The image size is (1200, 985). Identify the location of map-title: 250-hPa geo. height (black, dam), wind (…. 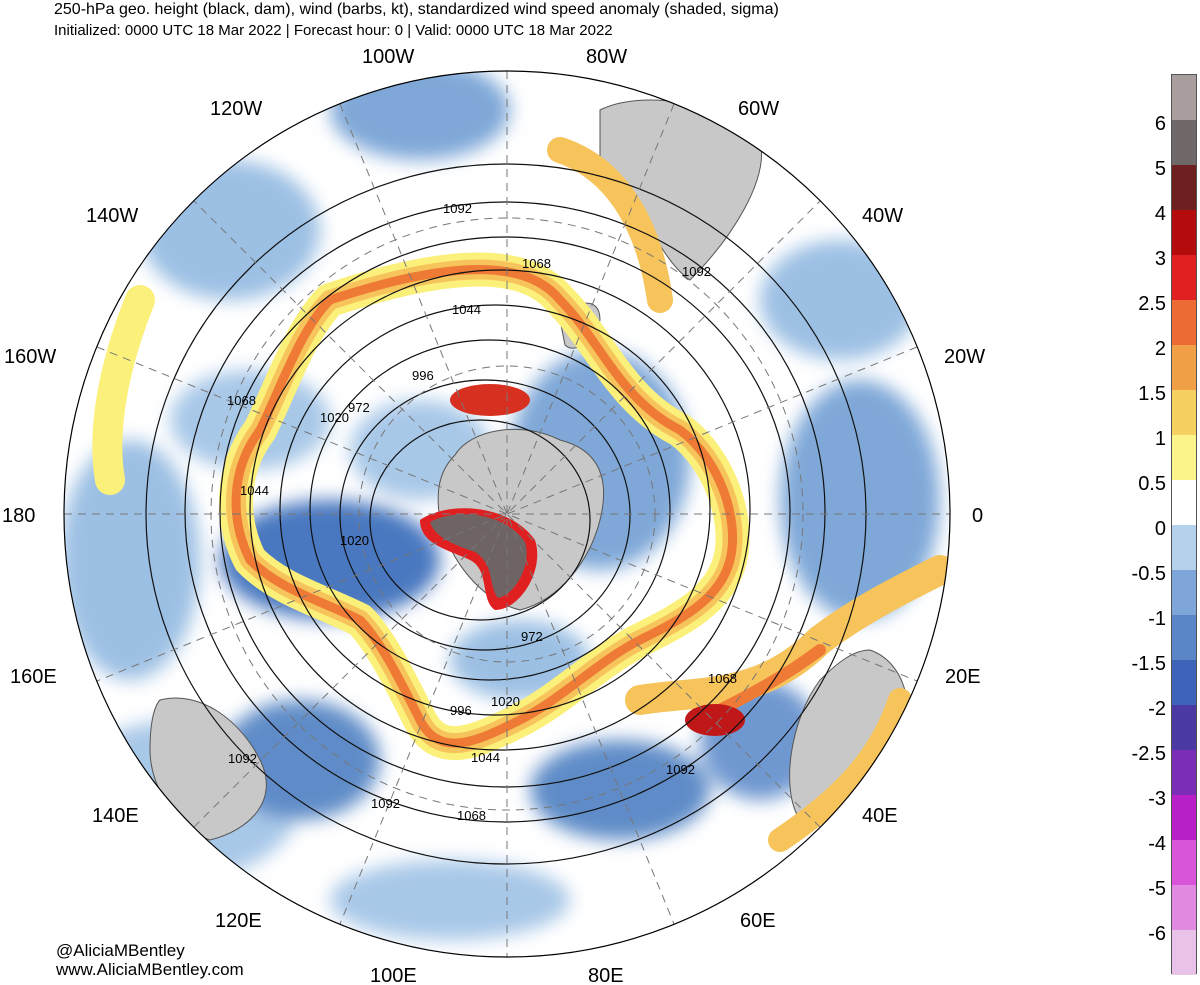
(416, 9).